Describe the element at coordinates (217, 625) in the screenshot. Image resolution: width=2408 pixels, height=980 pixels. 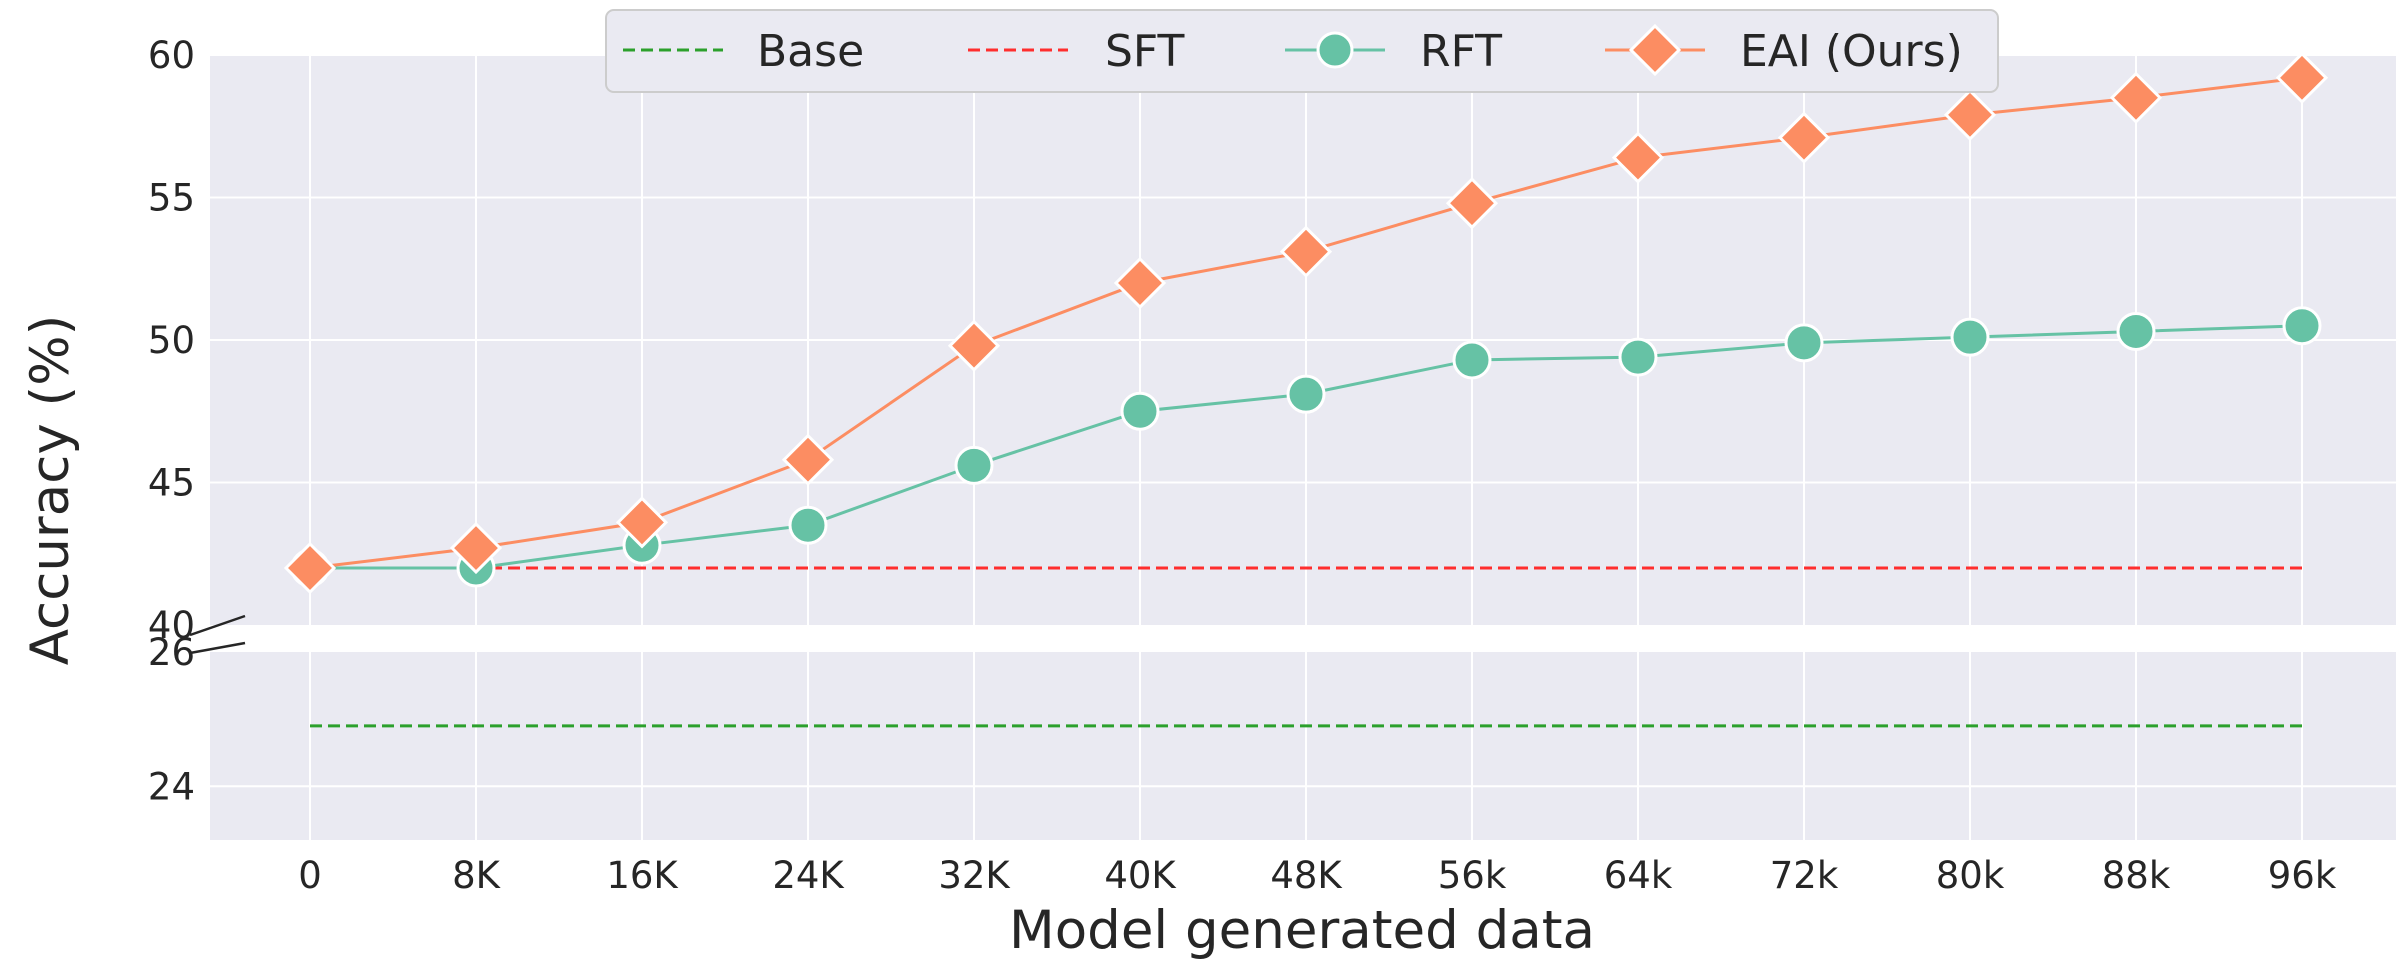
I see `axis-break-mark-upper` at that location.